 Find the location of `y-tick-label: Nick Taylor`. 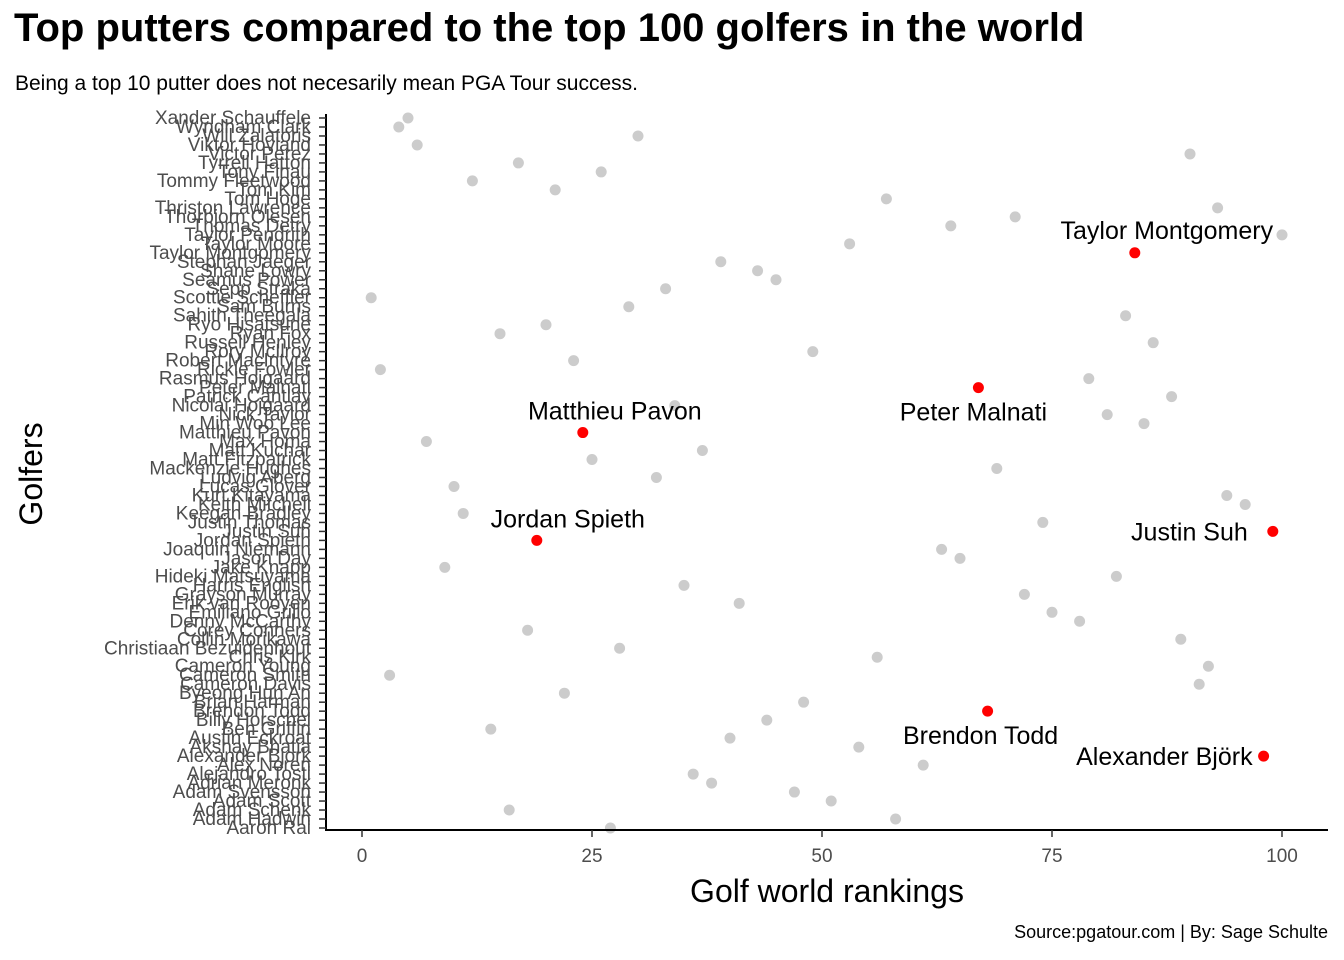

y-tick-label: Nick Taylor is located at coordinates (264, 415).